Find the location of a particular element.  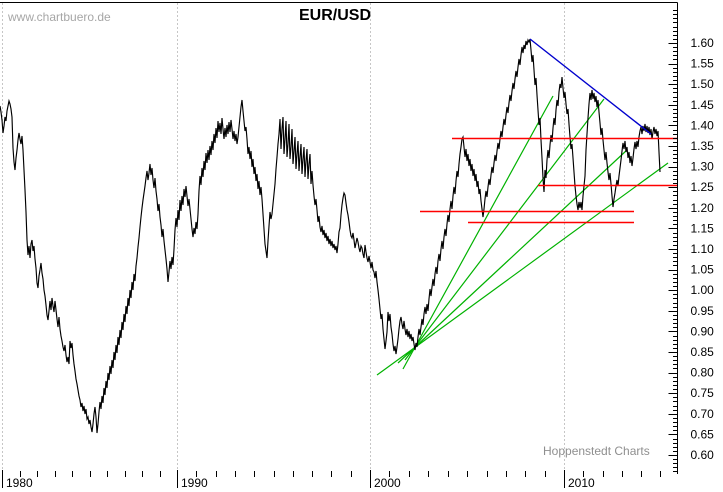

y-tick-label: 1.50 is located at coordinates (703, 84).